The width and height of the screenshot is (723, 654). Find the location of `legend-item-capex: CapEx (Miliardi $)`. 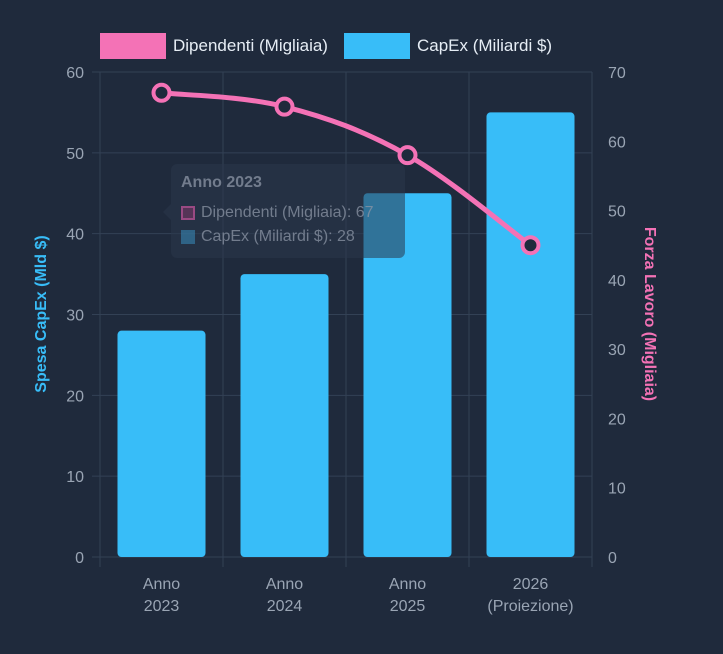

legend-item-capex: CapEx (Miliardi $) is located at coordinates (448, 46).